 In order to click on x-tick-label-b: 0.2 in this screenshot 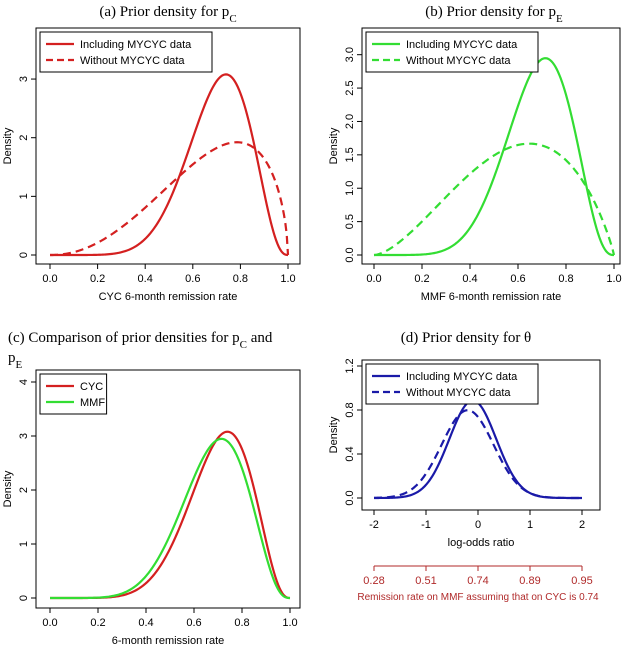, I will do `click(421, 279)`.